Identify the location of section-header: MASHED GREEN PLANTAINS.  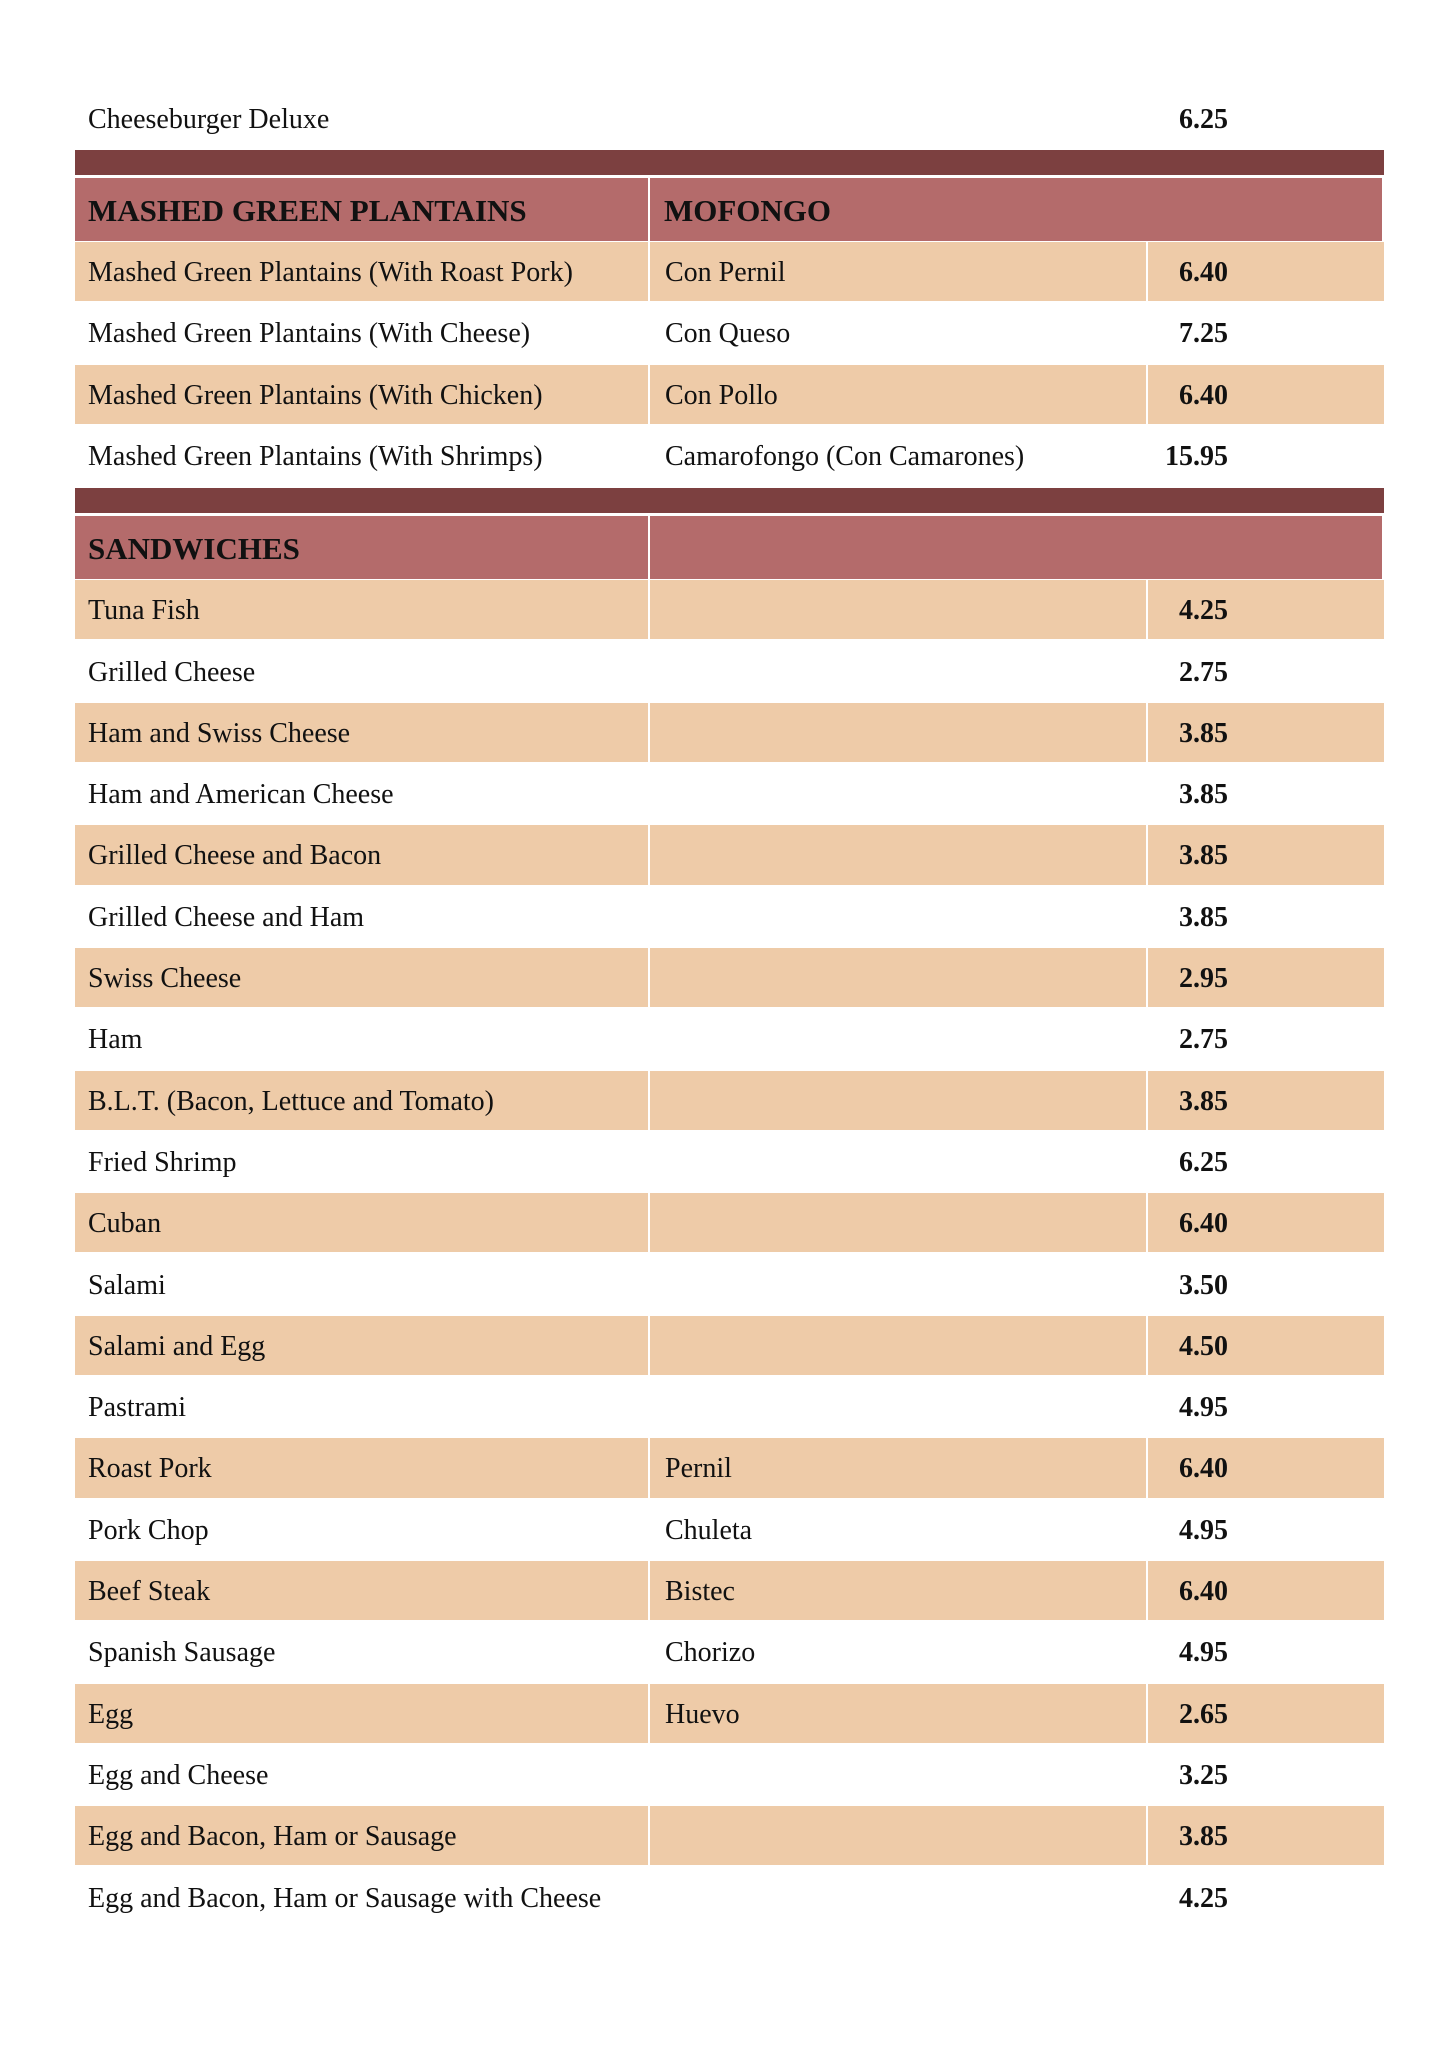
(307, 210).